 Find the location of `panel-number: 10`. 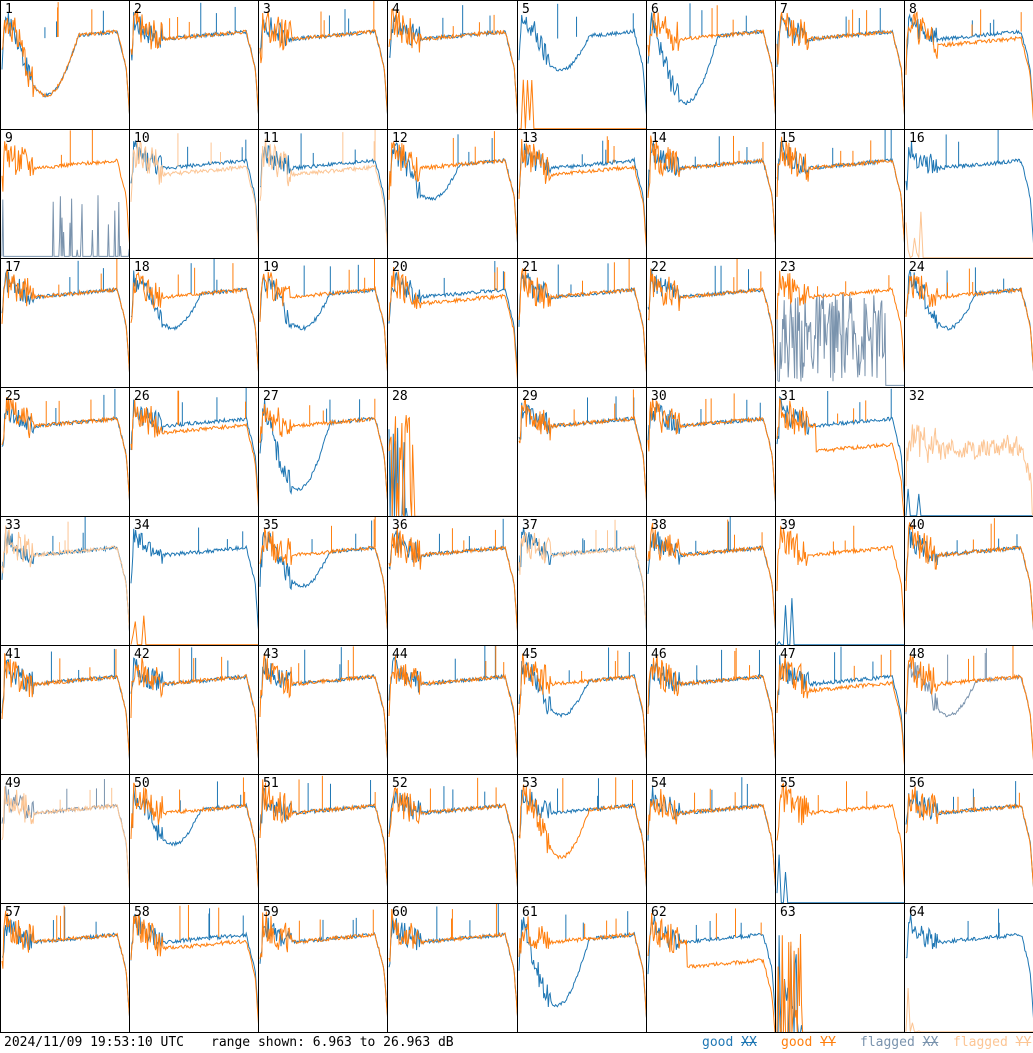

panel-number: 10 is located at coordinates (142, 138).